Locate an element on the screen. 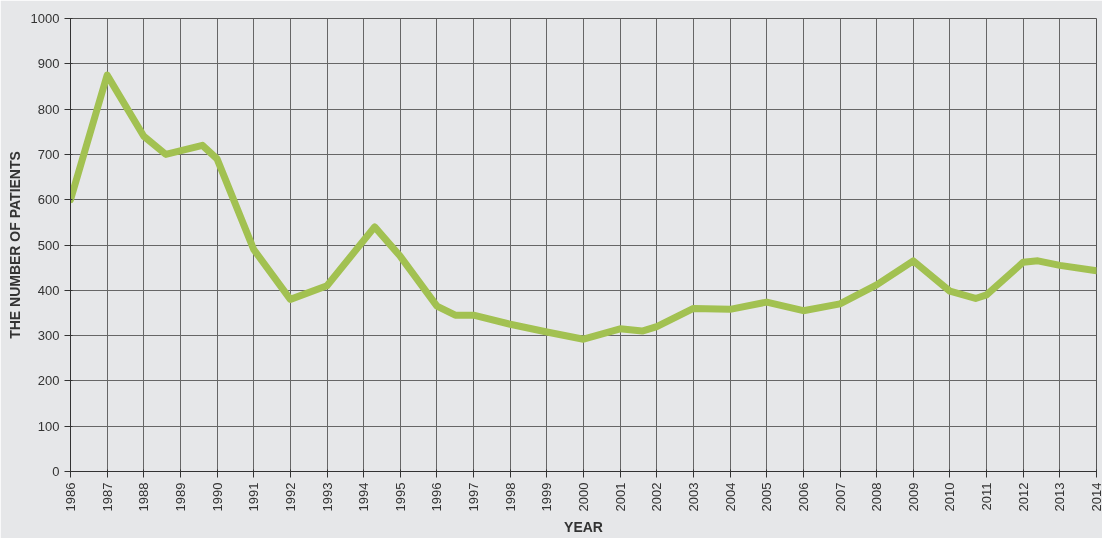  y-axis-title: THE NUMBER OF PATIENTS is located at coordinates (14, 245).